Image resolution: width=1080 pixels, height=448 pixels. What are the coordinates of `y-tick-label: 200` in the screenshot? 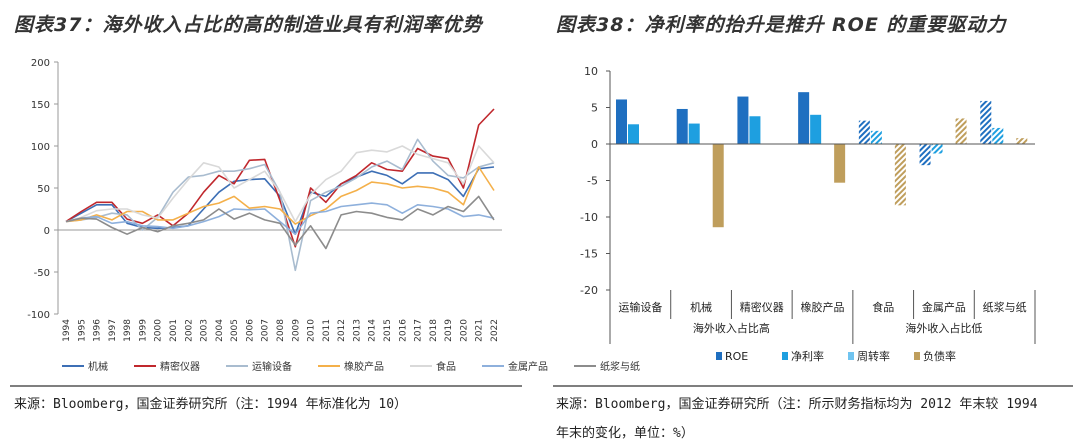 It's located at (40, 63).